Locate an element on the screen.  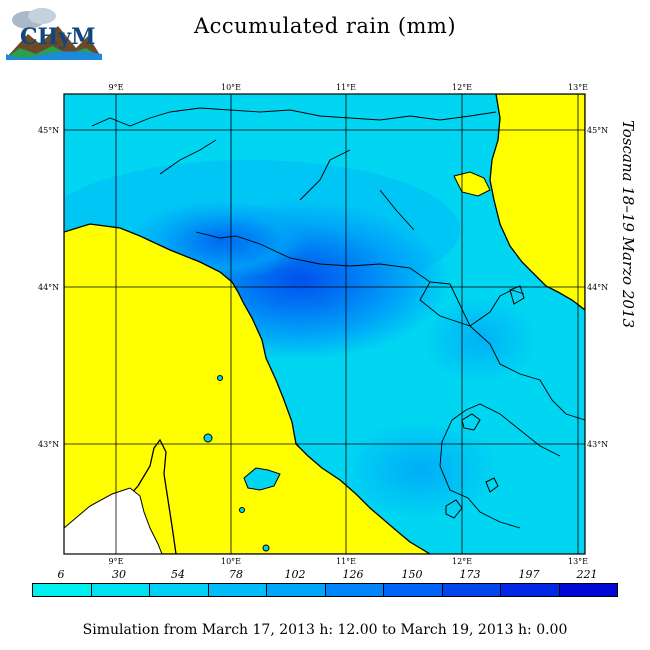
lon-labels-top: 9°E 10°E 11°E 12°E 13°E is located at coordinates (349, 87).